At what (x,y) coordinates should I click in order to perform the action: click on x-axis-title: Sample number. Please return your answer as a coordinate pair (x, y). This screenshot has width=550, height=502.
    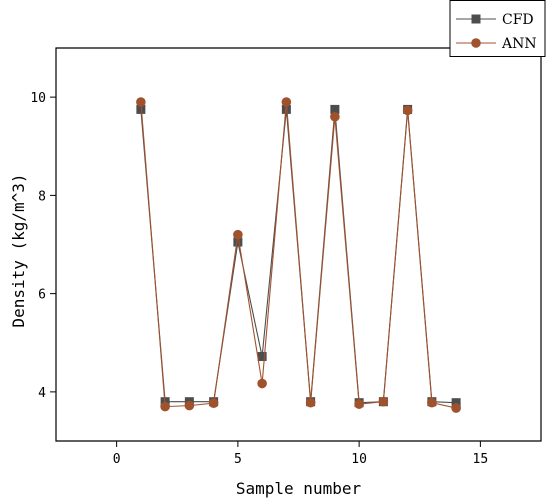
    Looking at the image, I should click on (299, 488).